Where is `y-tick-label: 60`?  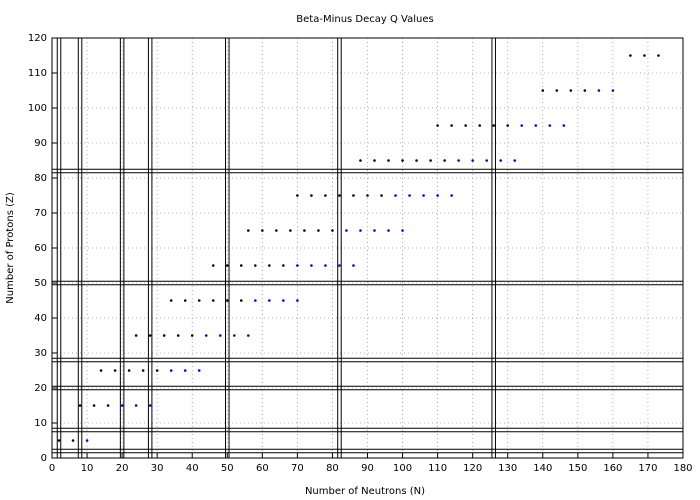
y-tick-label: 60 is located at coordinates (40, 248).